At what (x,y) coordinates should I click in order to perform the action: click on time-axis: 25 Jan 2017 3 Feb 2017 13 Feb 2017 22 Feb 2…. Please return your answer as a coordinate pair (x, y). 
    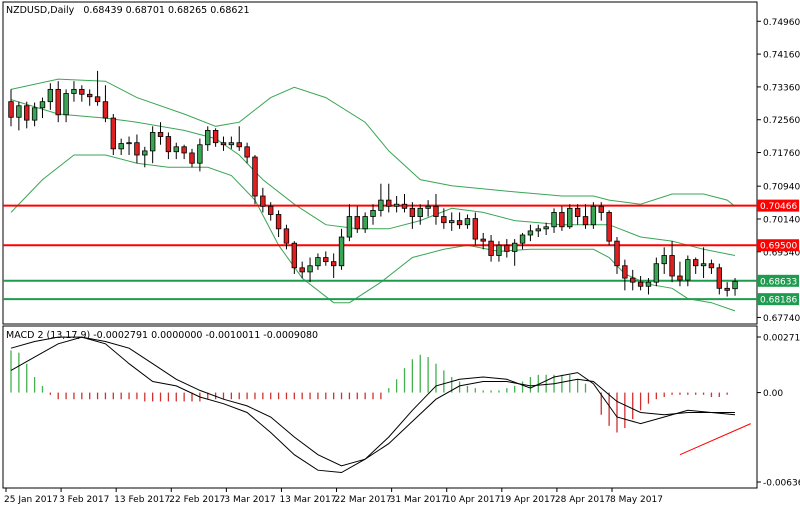
    Looking at the image, I should click on (333, 496).